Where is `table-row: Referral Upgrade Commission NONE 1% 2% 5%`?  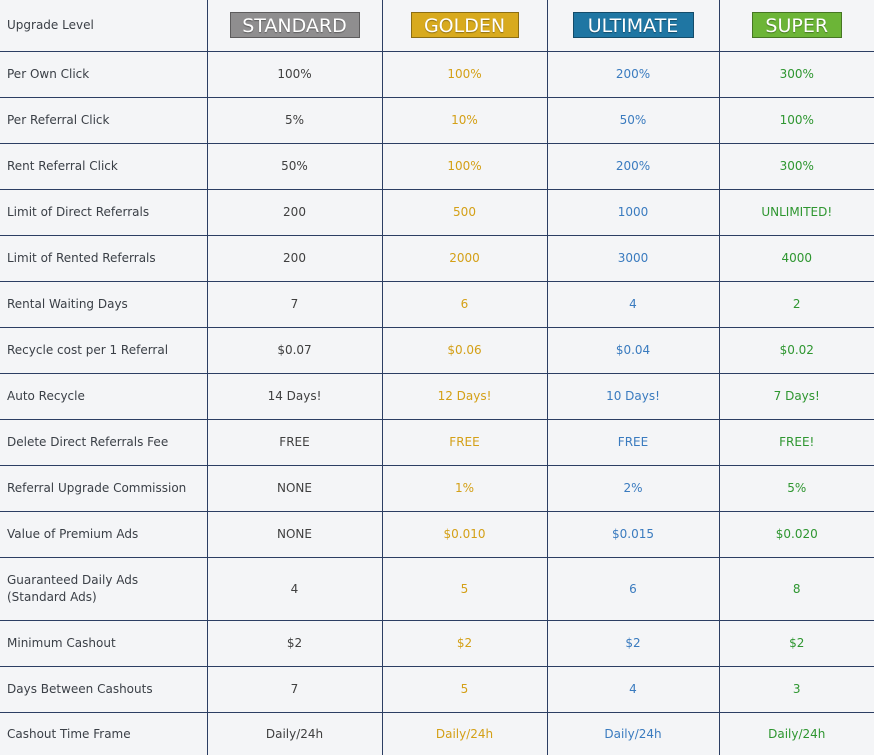 table-row: Referral Upgrade Commission NONE 1% 2% 5% is located at coordinates (437, 488).